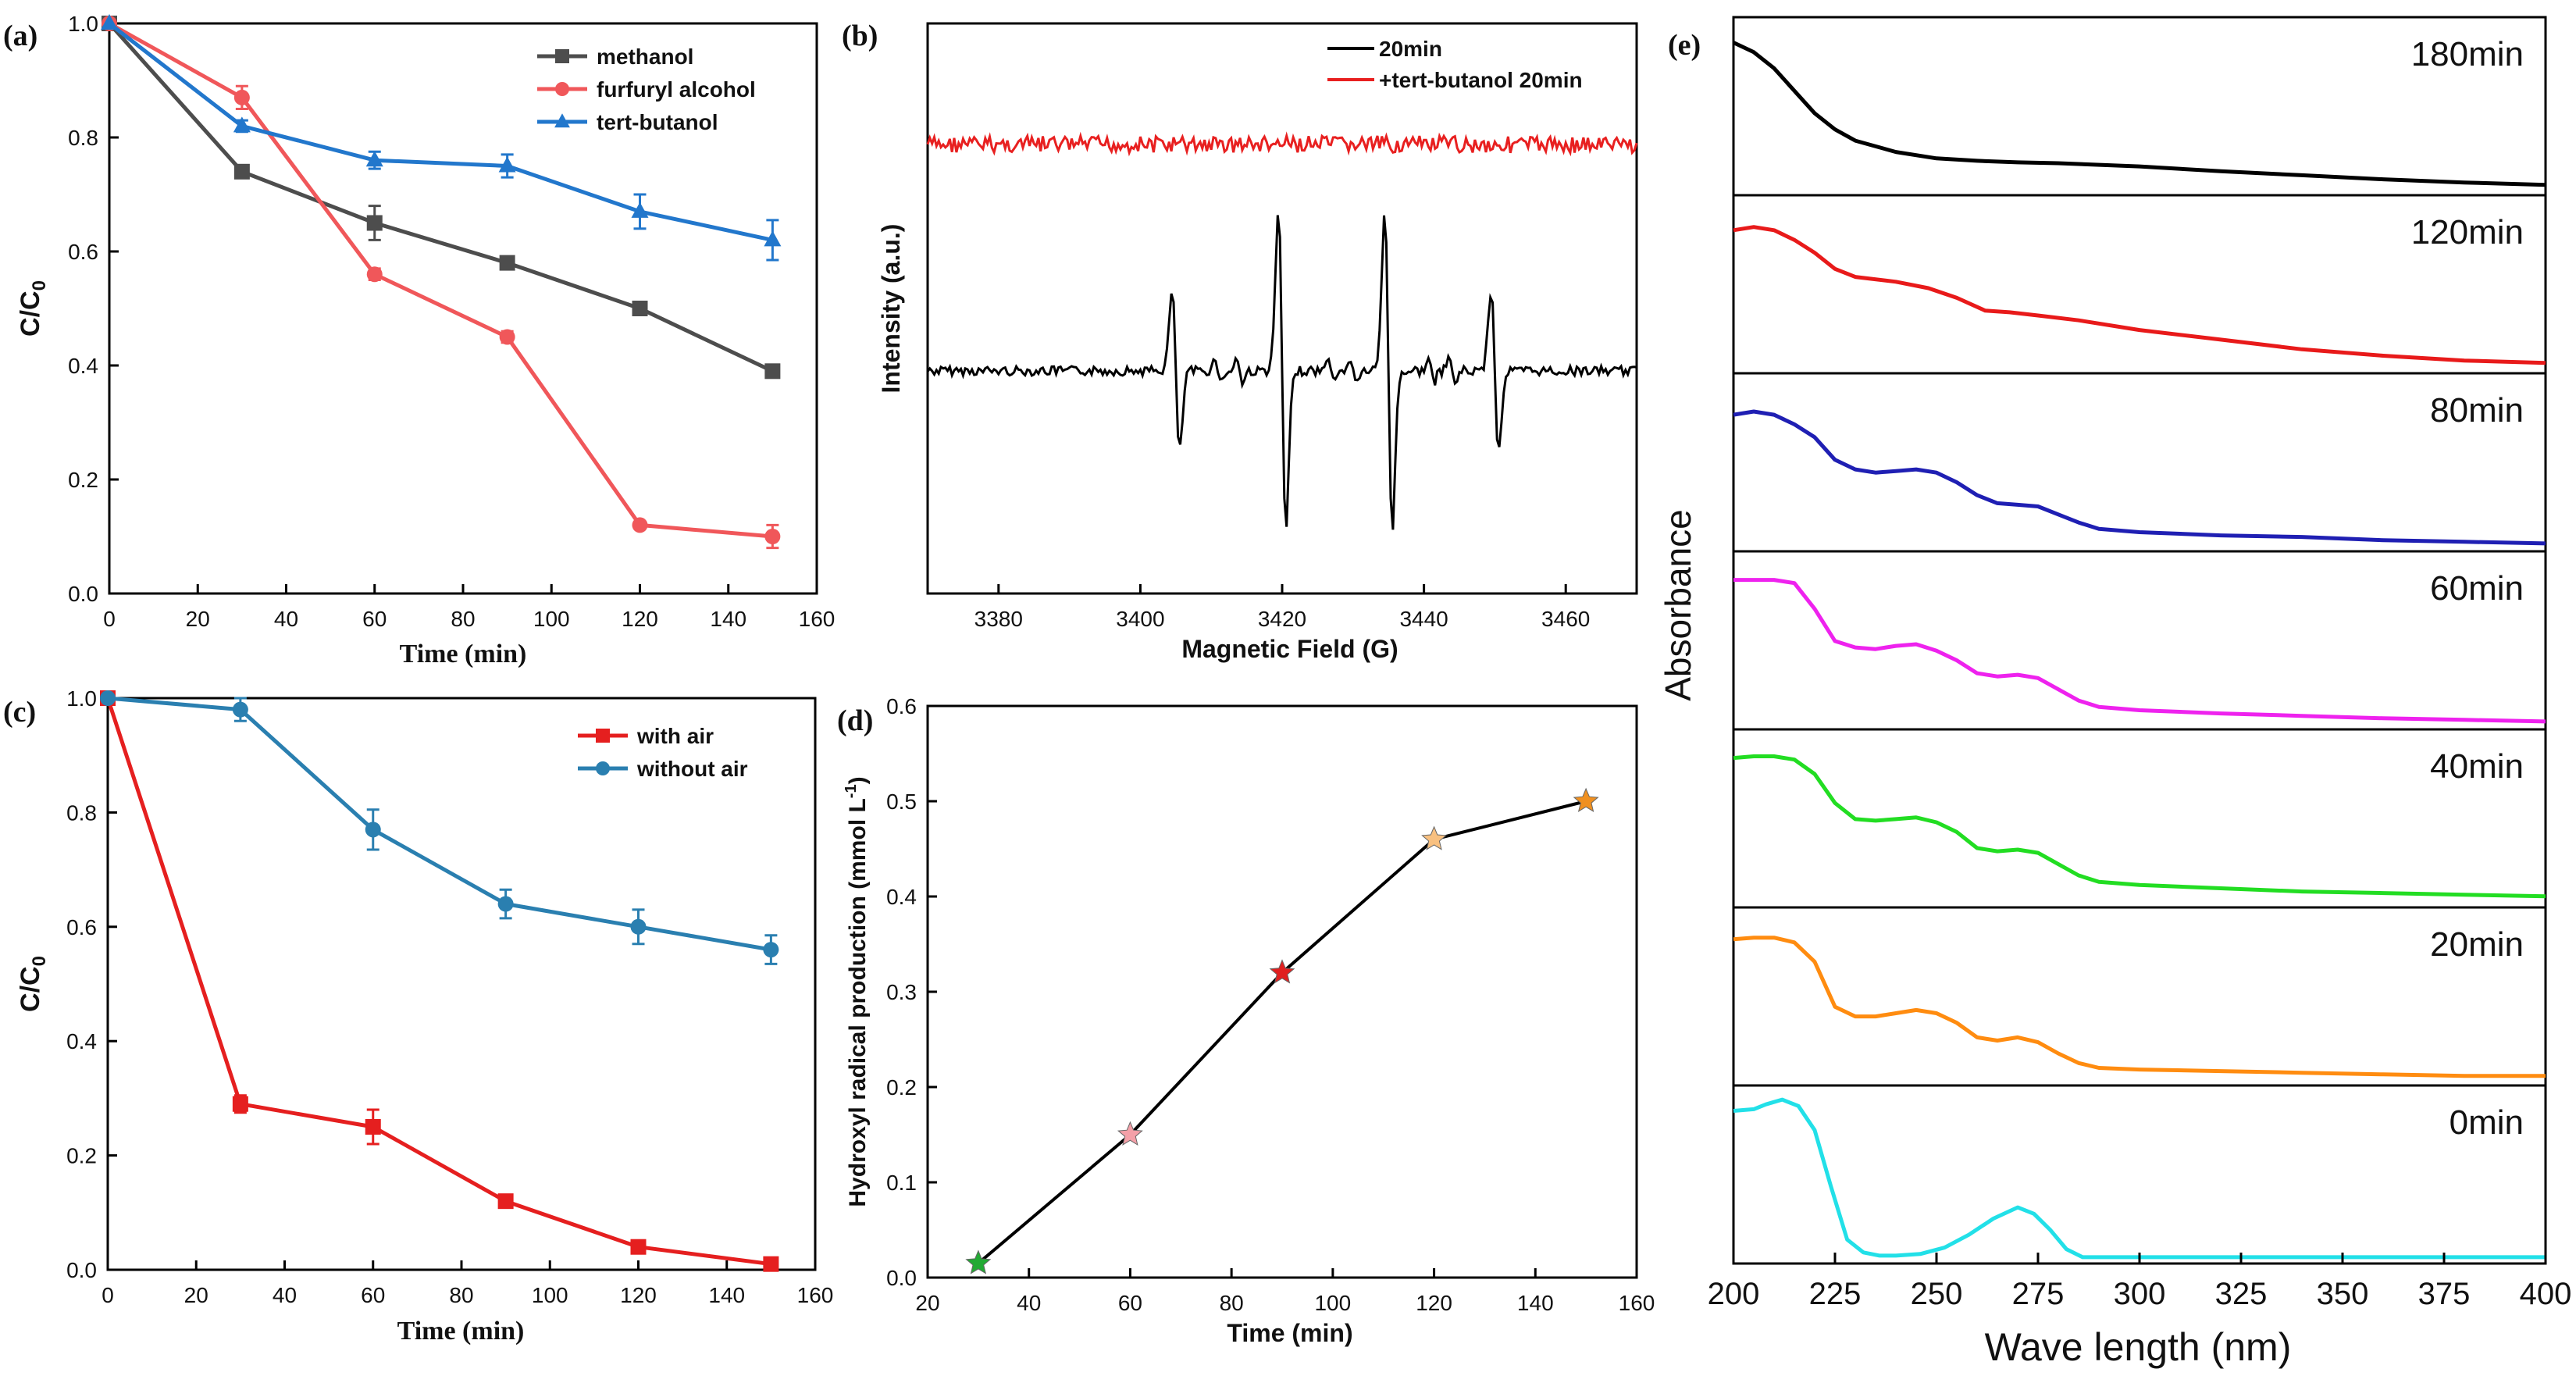 The height and width of the screenshot is (1383, 2576). I want to click on x-axis-label: Magnetic Field (G), so click(1289, 649).